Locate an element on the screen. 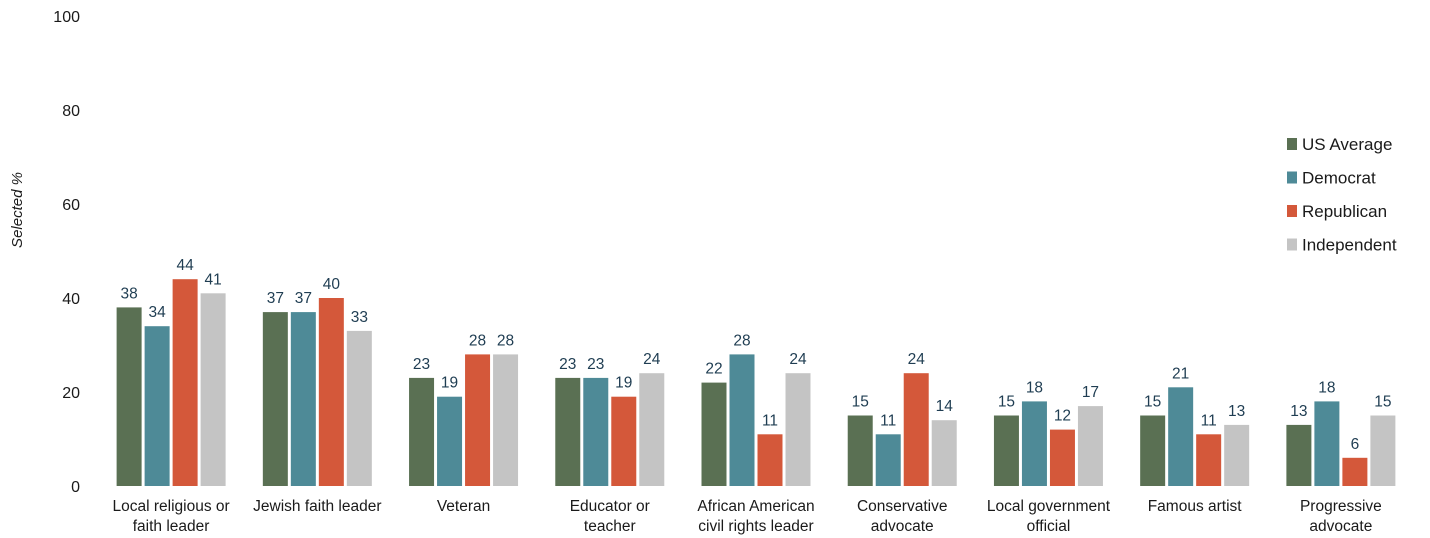 The width and height of the screenshot is (1430, 538). data-label-democrat-8: 21 is located at coordinates (1180, 373).